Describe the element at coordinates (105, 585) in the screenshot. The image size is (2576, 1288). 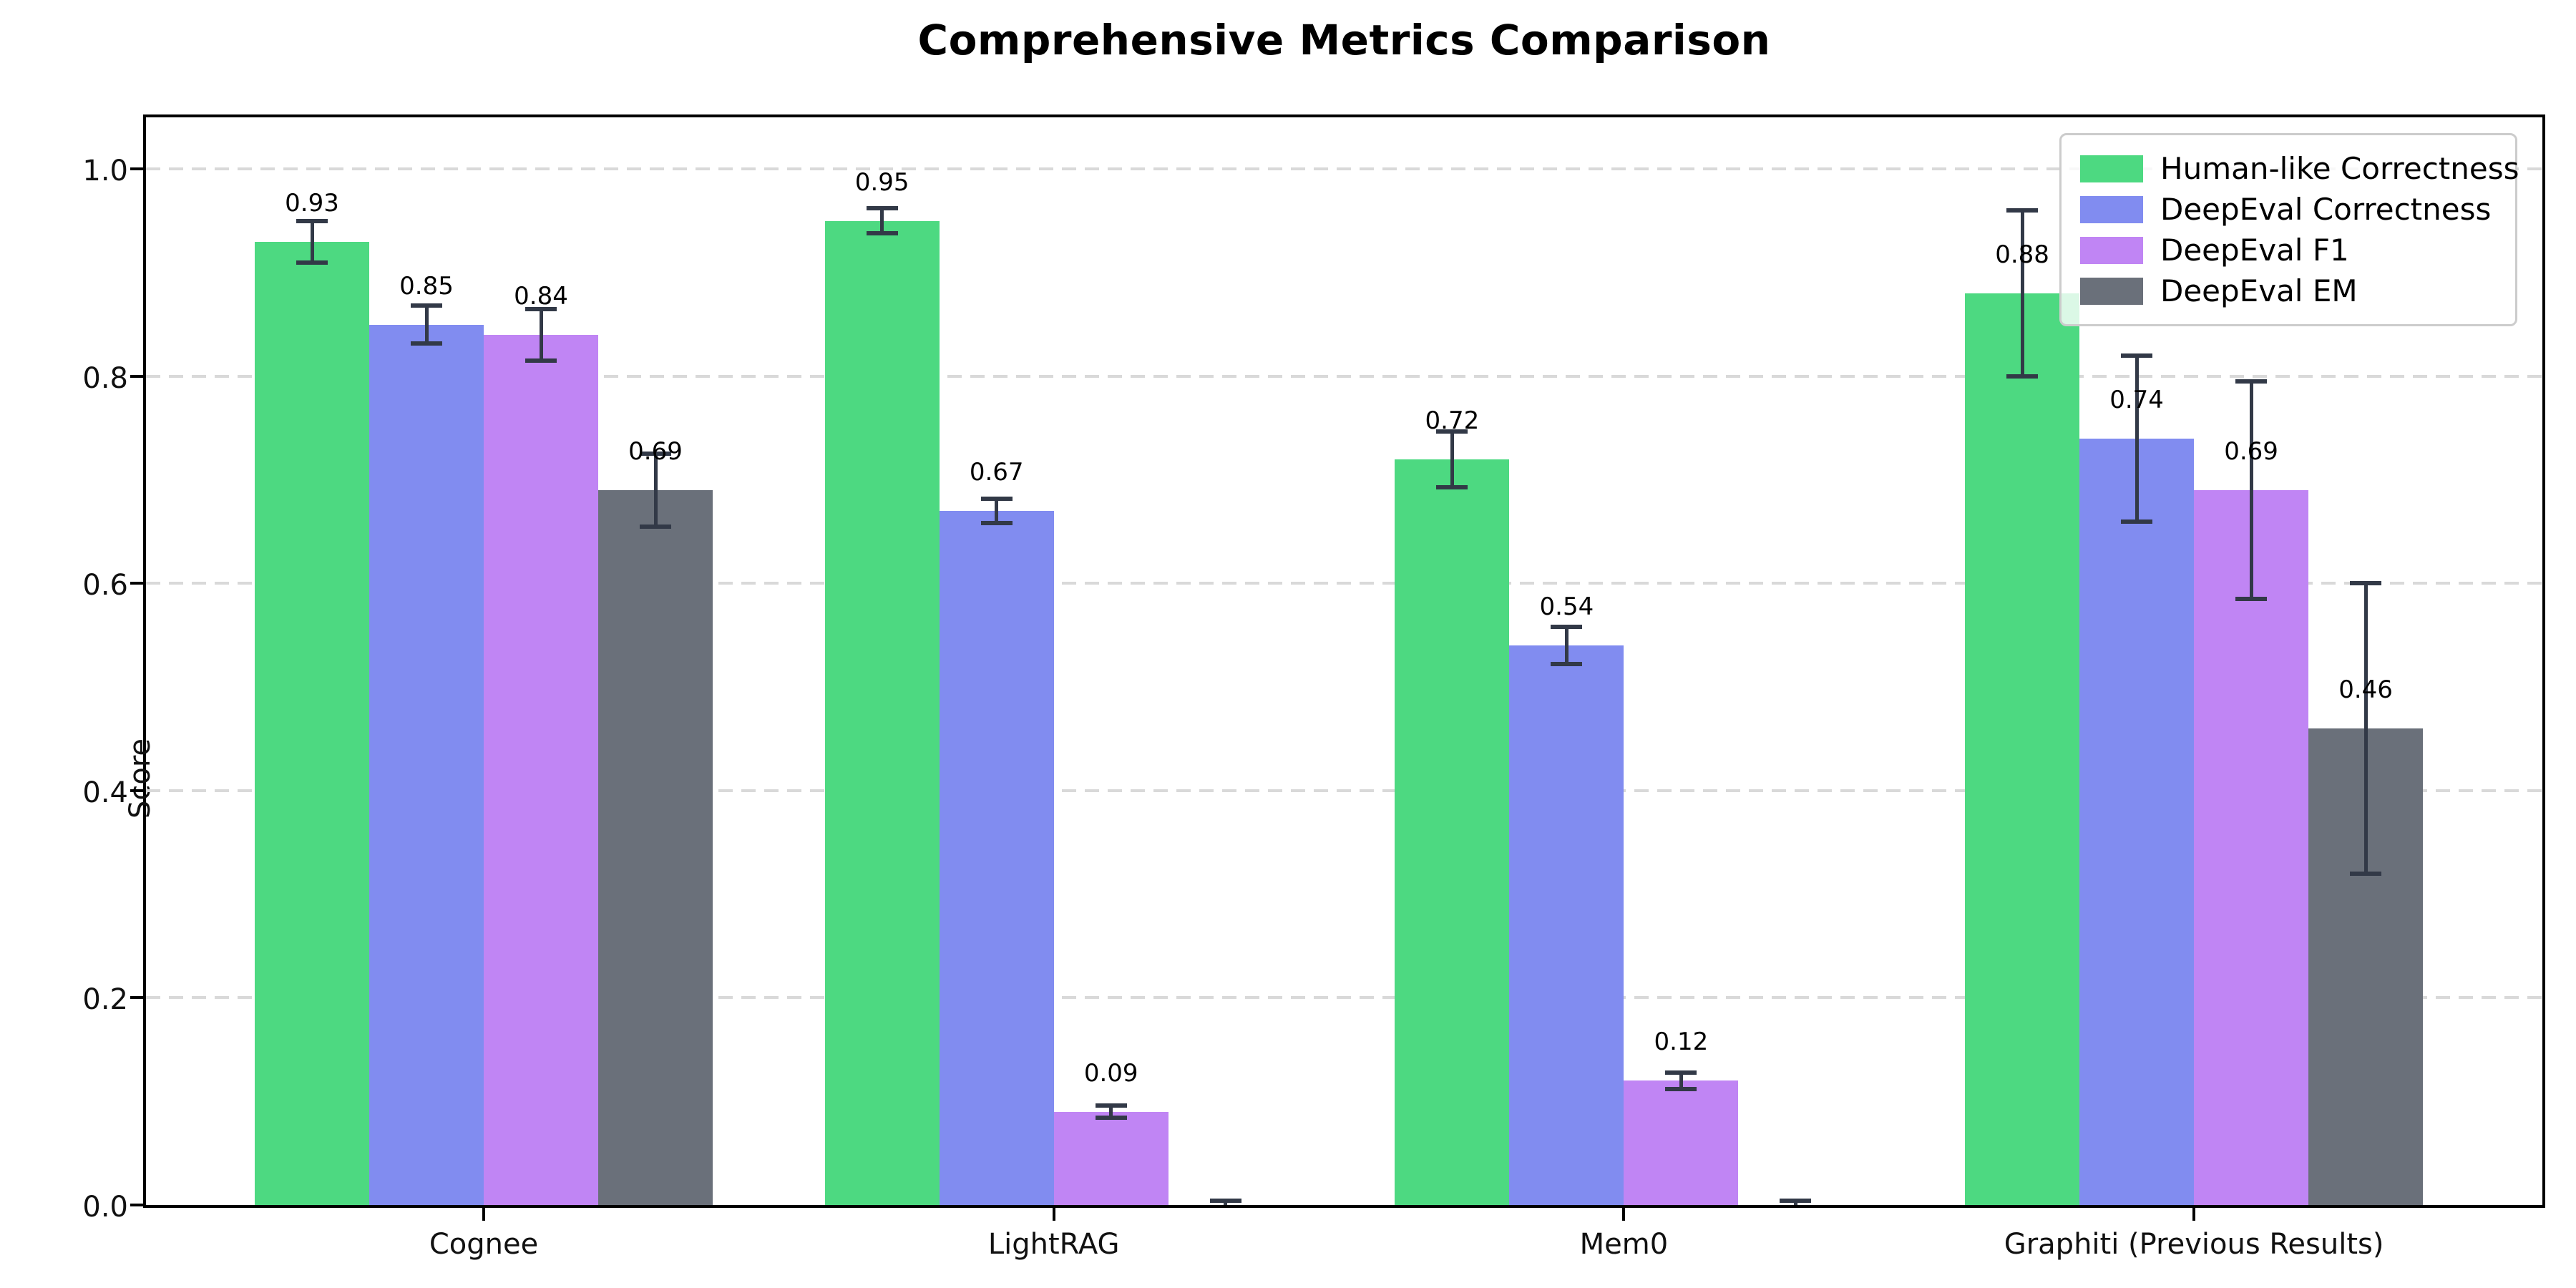
I see `y-tick-label: 0.6` at that location.